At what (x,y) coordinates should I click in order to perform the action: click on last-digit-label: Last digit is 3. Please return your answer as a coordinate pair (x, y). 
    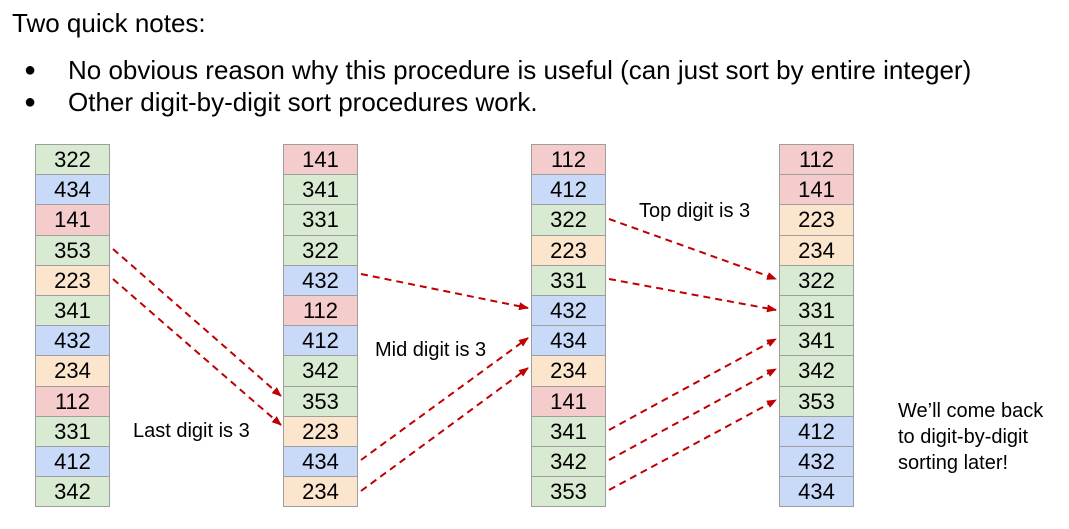
    Looking at the image, I should click on (191, 431).